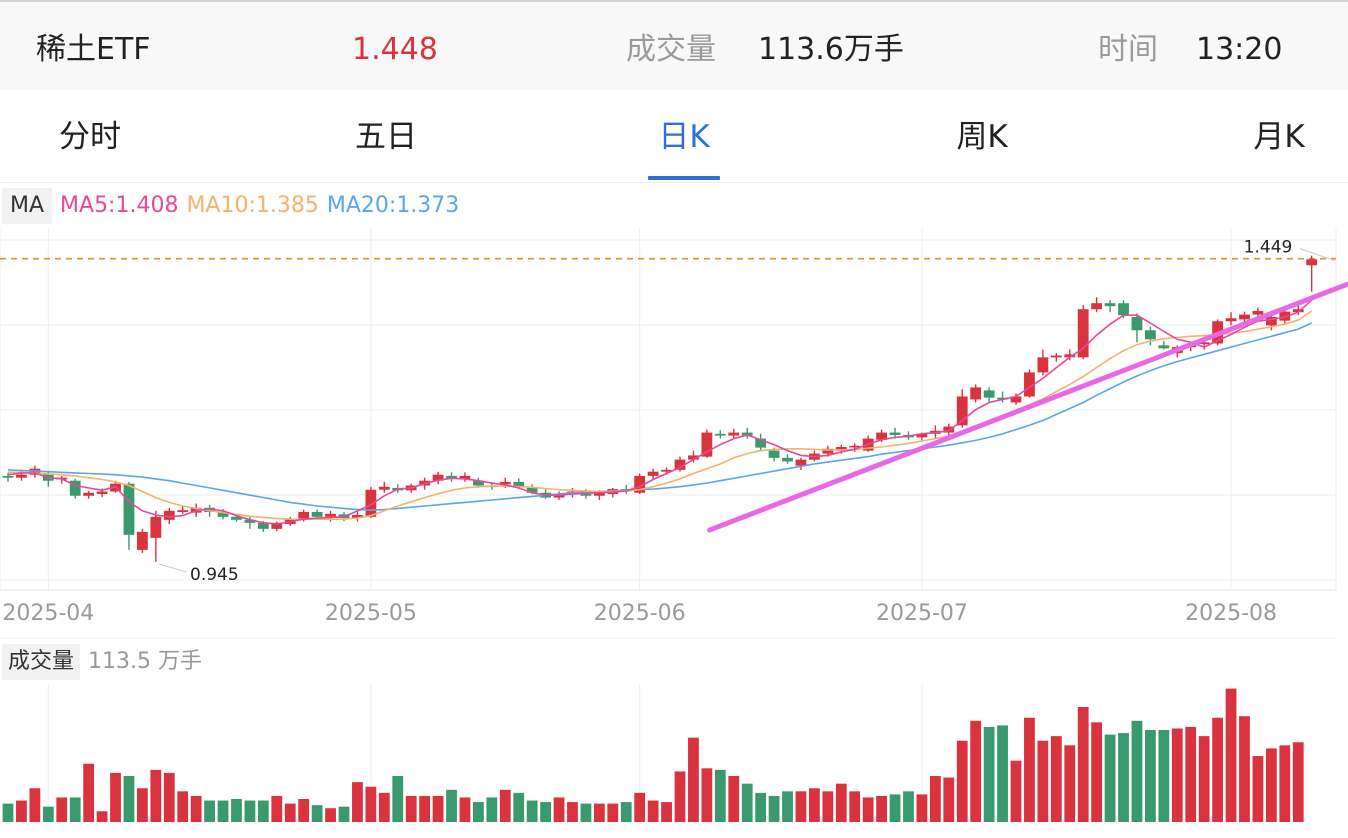 The image size is (1348, 838). What do you see at coordinates (93, 49) in the screenshot?
I see `security-name: 稀土ETF` at bounding box center [93, 49].